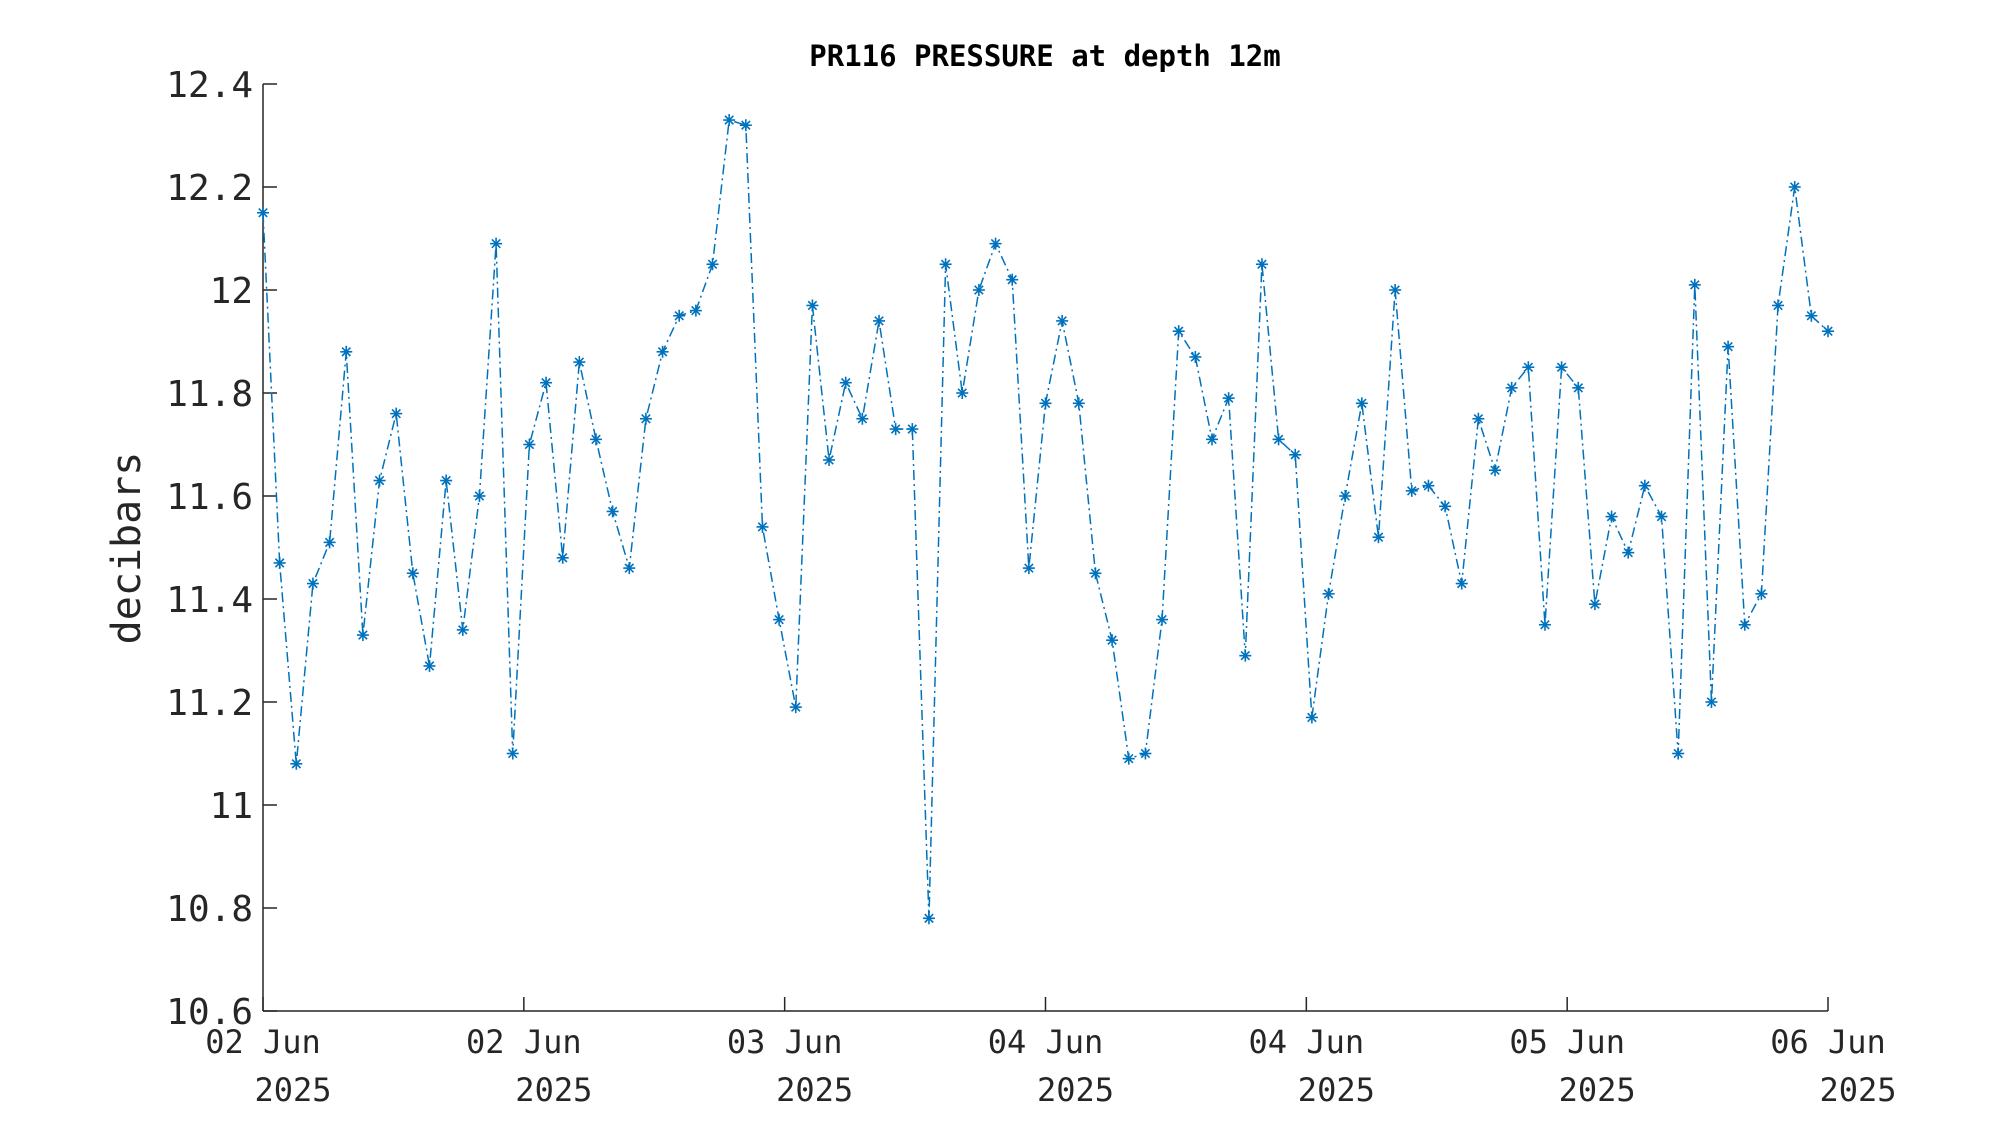 This screenshot has width=2000, height=1125. I want to click on x-tick-label-day: 04 Jun, so click(1046, 1042).